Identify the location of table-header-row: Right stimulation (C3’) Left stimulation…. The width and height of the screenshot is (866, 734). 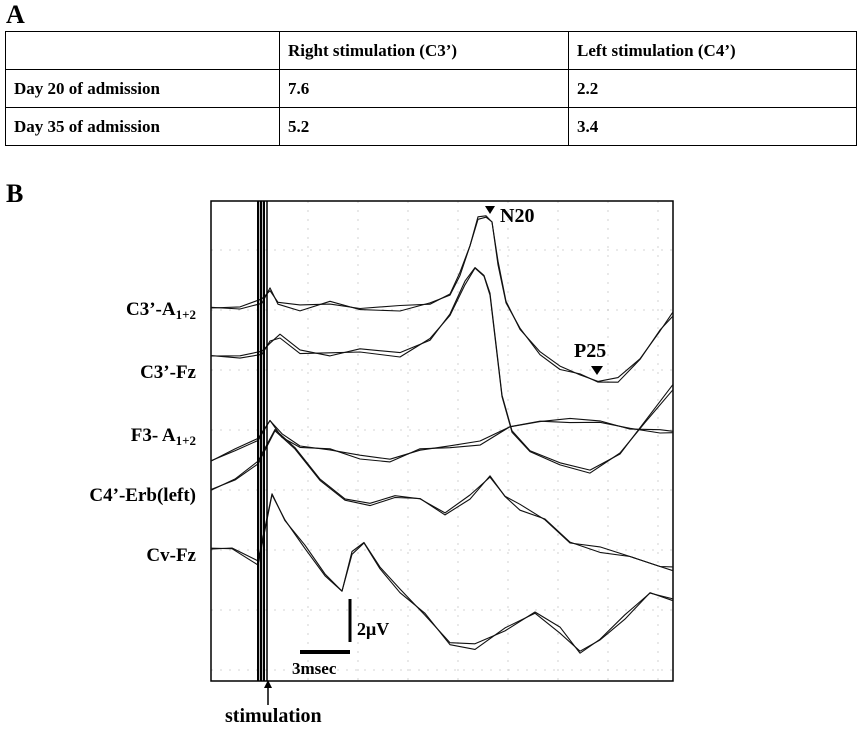
(431, 50).